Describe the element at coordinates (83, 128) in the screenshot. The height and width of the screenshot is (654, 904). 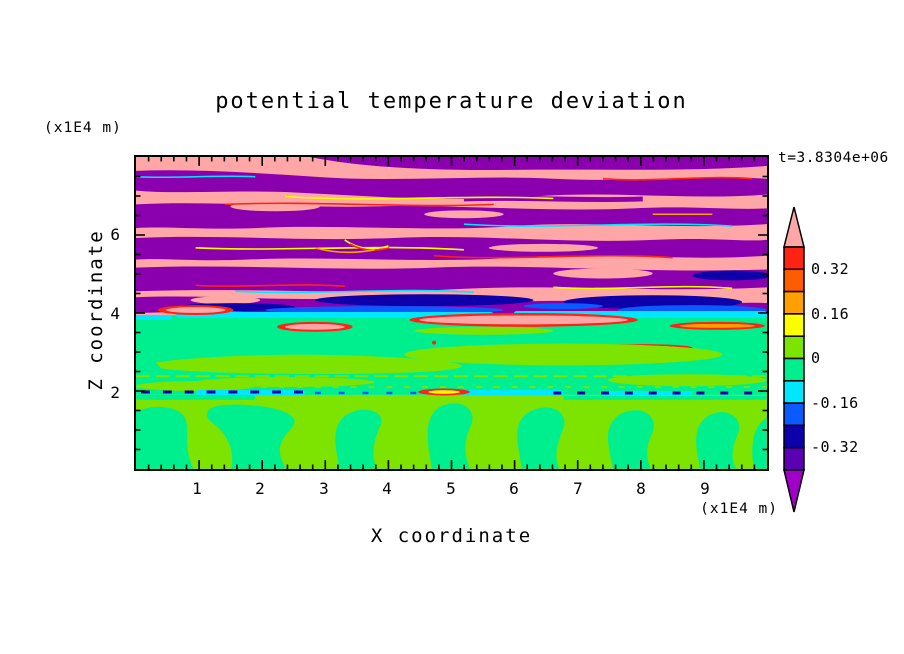
I see `y-axis-unit-label: (x1E4 m)` at that location.